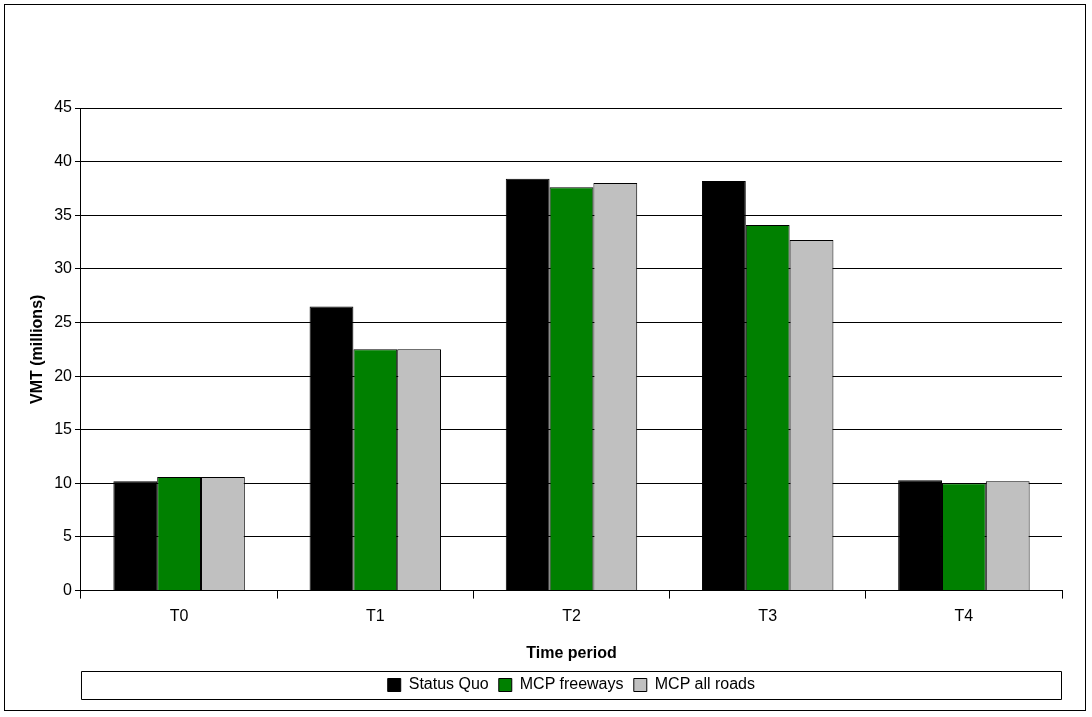  What do you see at coordinates (964, 615) in the screenshot?
I see `x-tick-label: T4` at bounding box center [964, 615].